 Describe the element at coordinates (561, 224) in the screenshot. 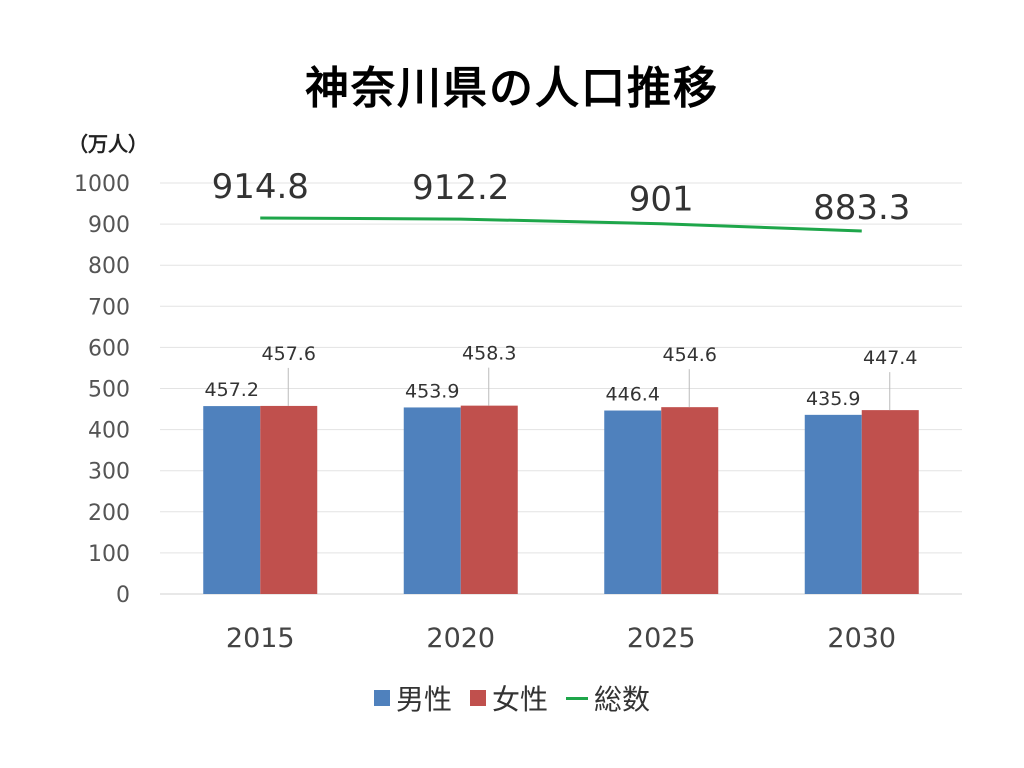

I see `series-line-total` at that location.